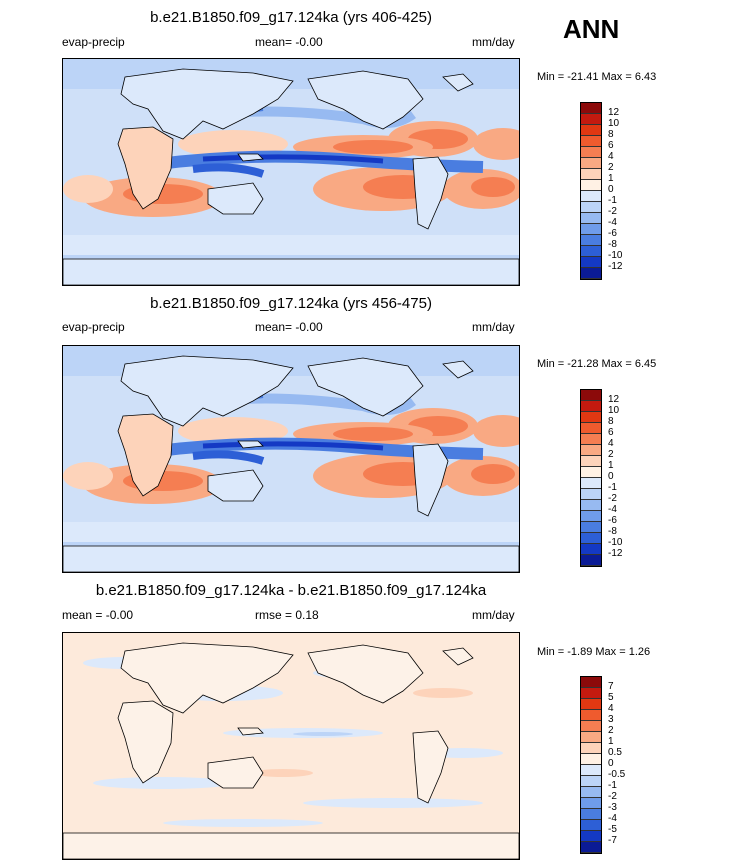  What do you see at coordinates (611, 719) in the screenshot?
I see `panel-3-tick: 3` at bounding box center [611, 719].